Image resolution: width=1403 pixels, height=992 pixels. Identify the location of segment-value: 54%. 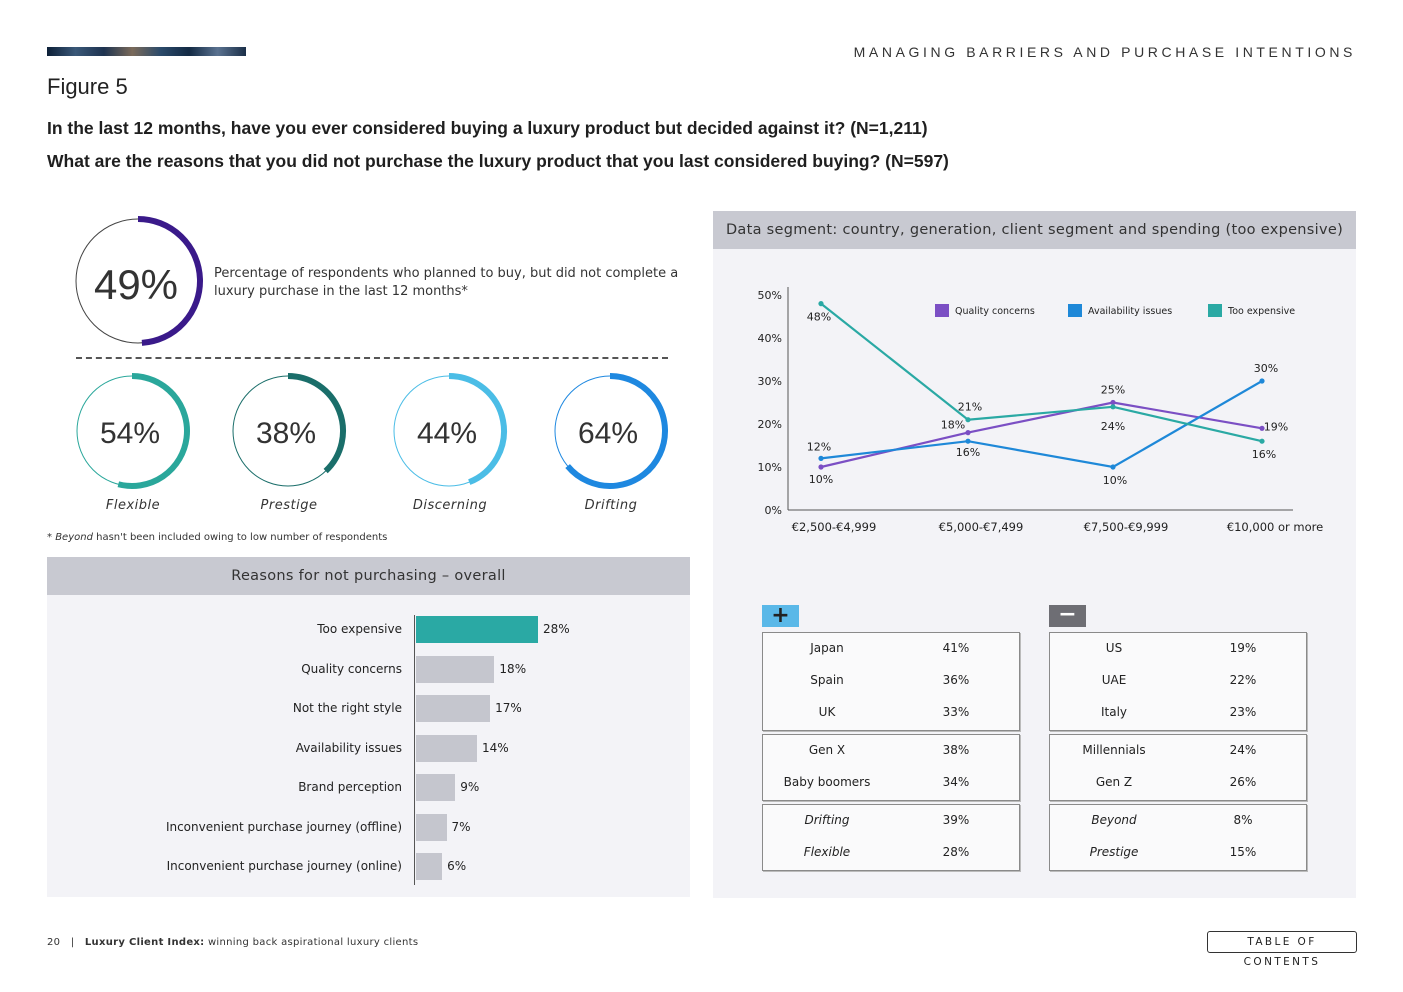
(130, 433).